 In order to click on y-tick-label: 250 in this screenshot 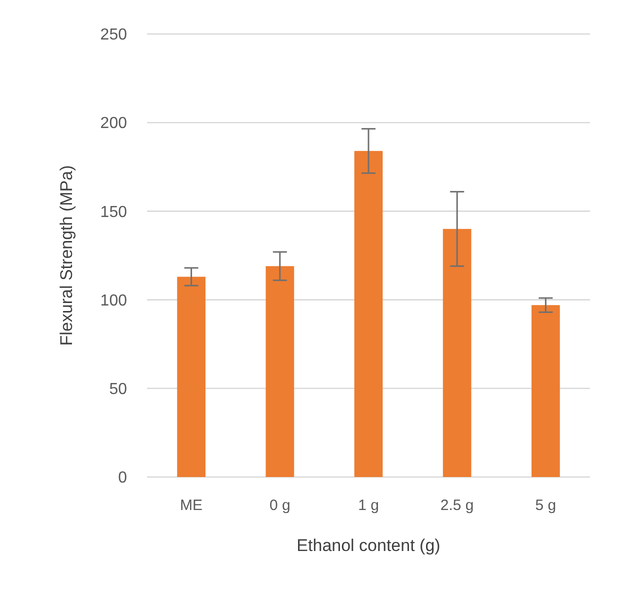, I will do `click(114, 35)`.